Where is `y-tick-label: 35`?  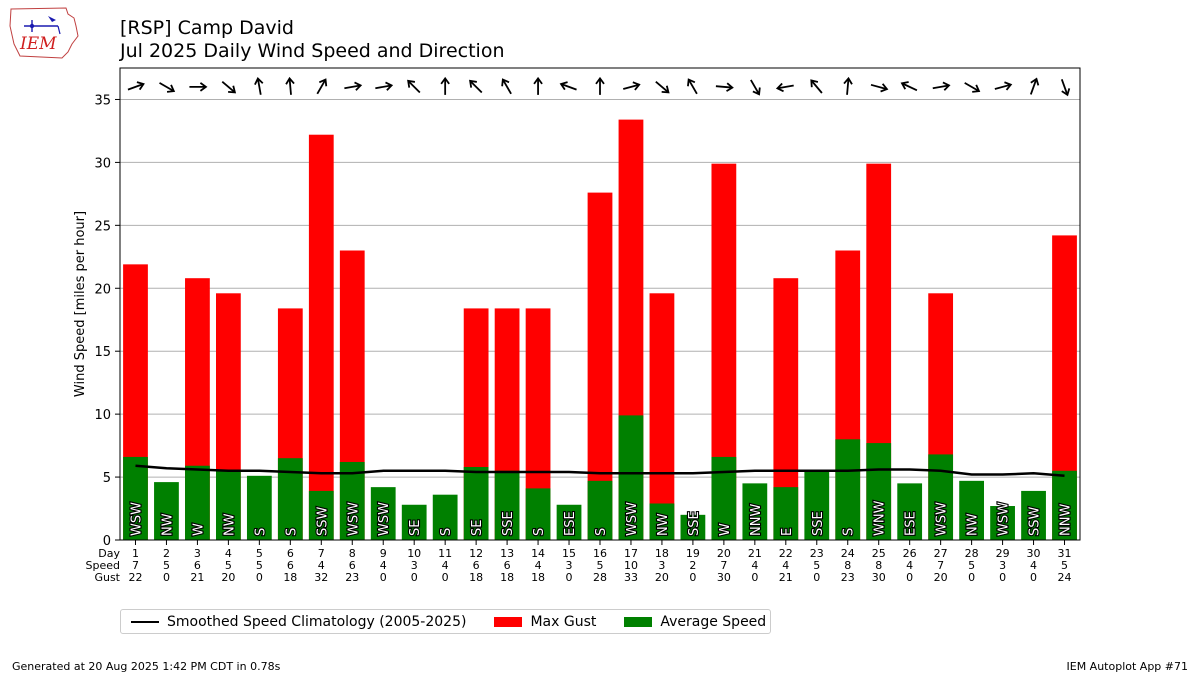
y-tick-label: 35 is located at coordinates (102, 100).